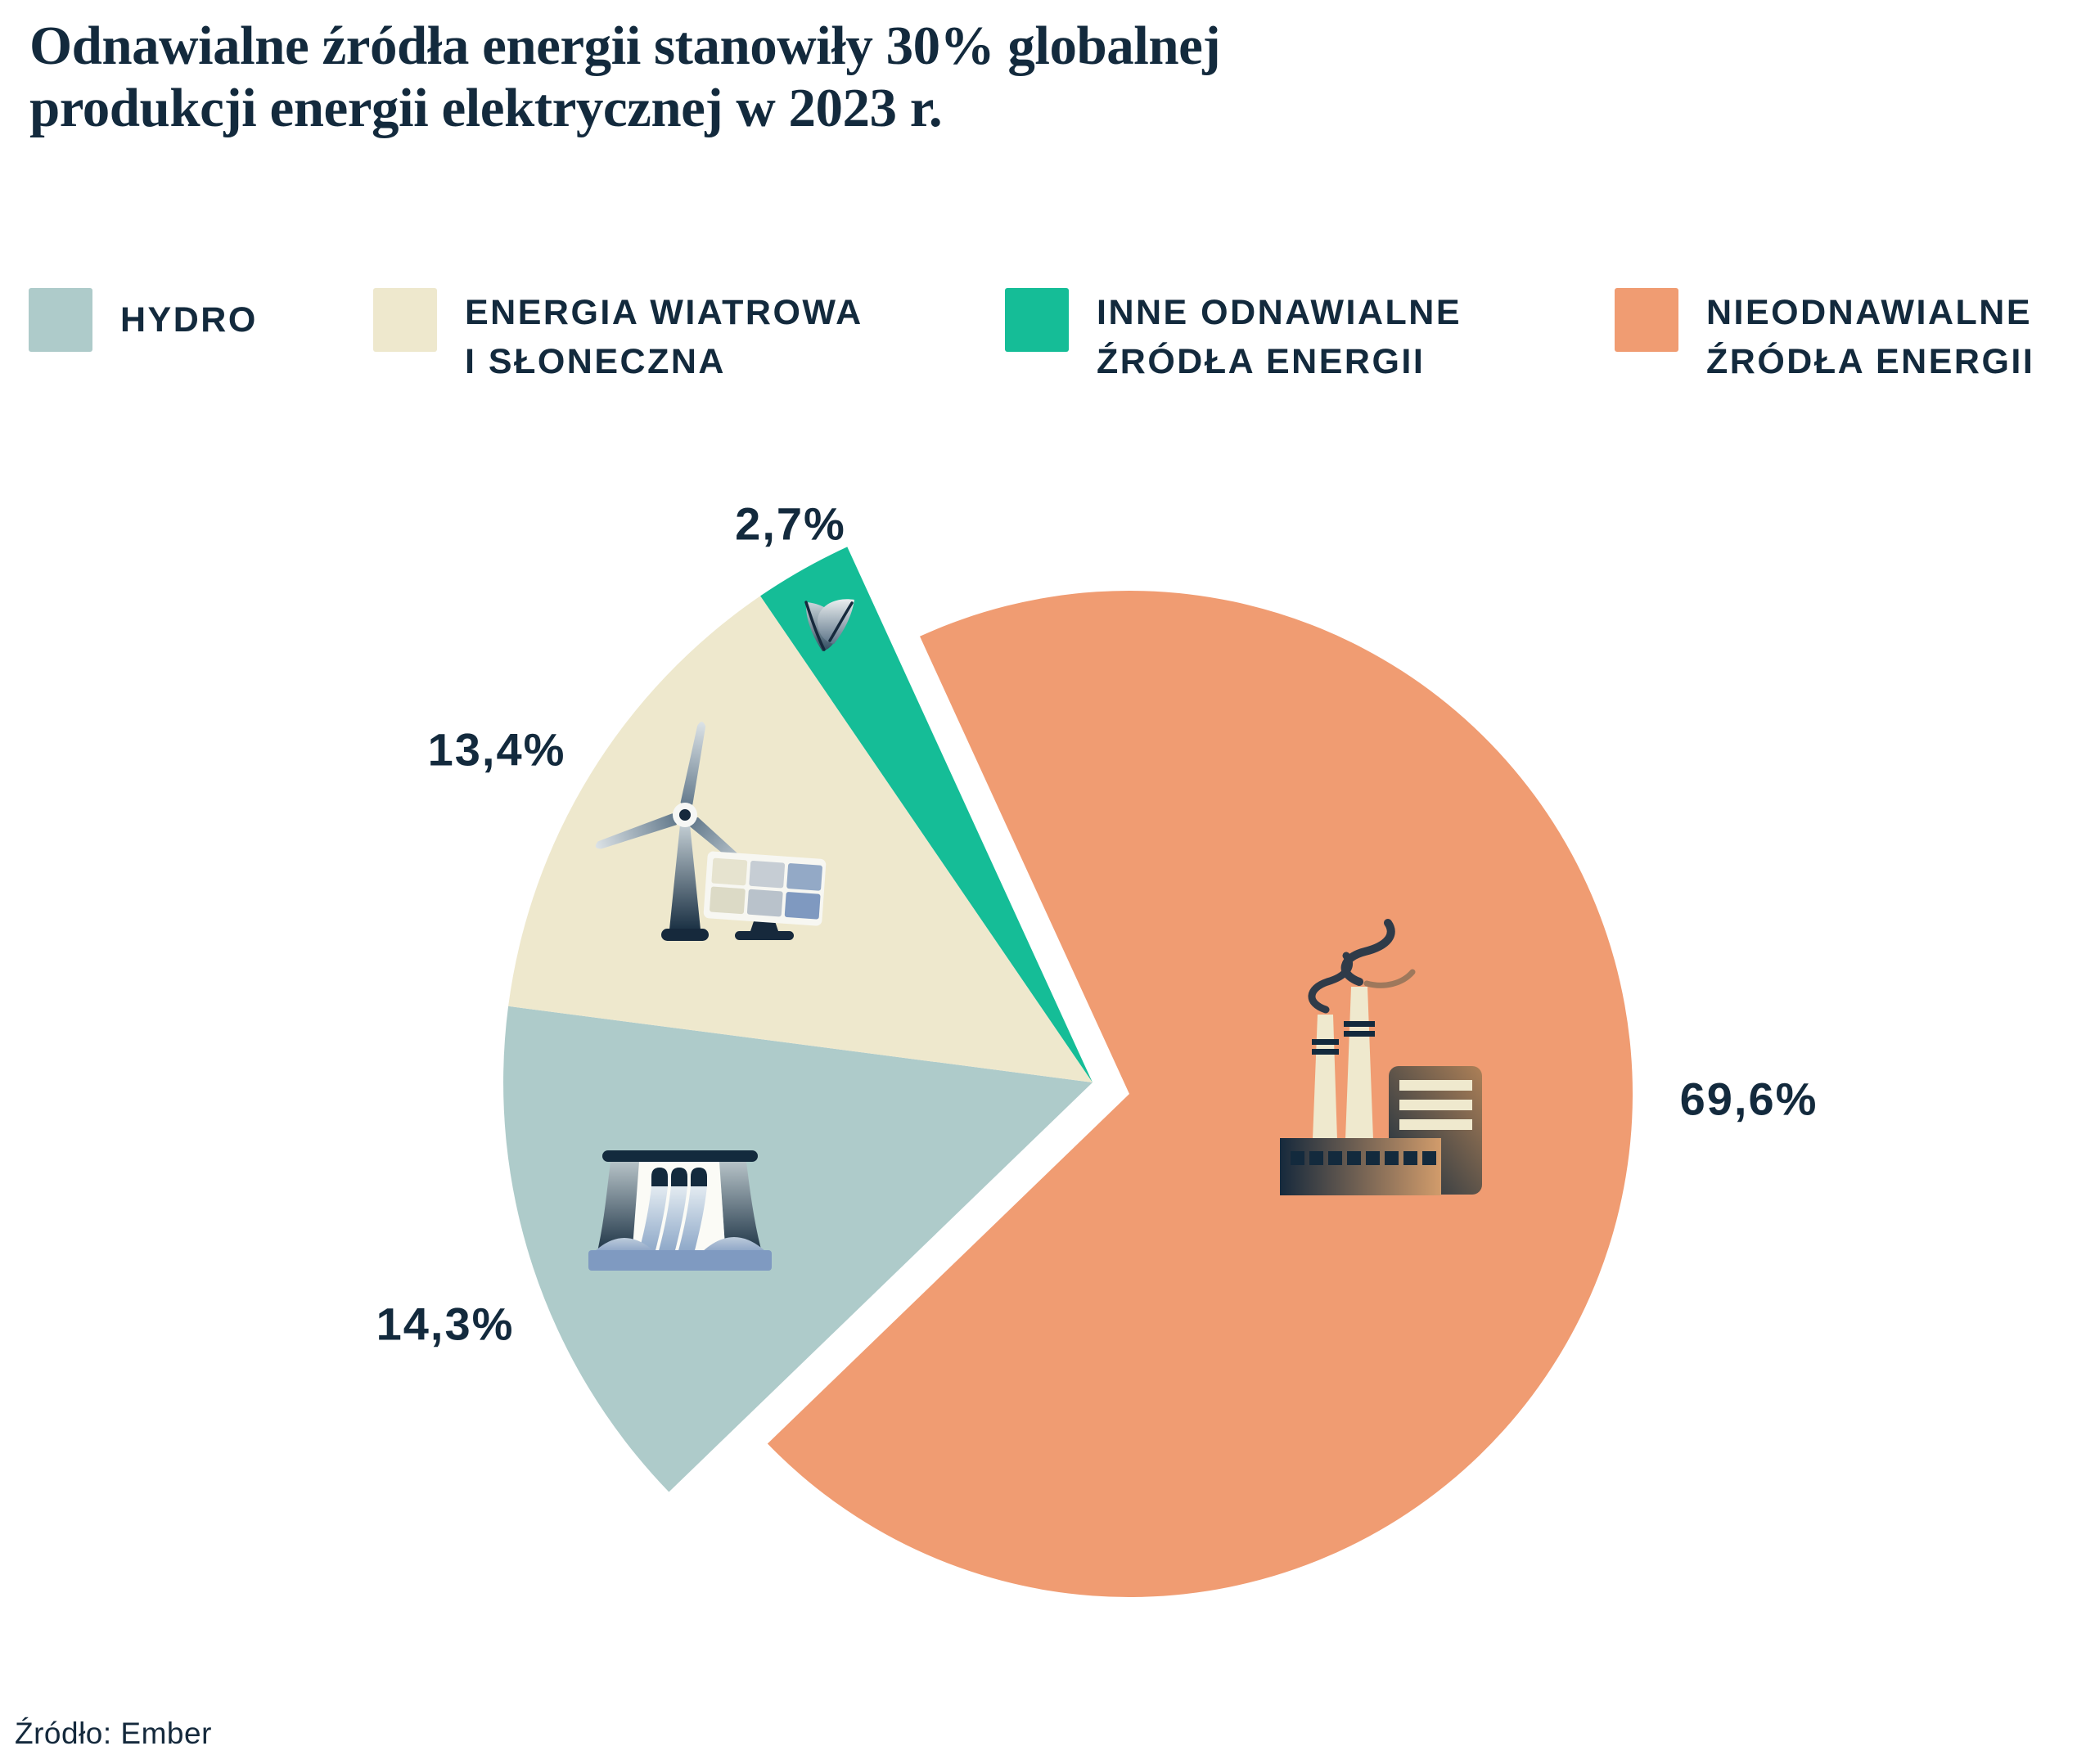 This screenshot has height=1764, width=2095. Describe the element at coordinates (486, 108) in the screenshot. I see `title-line-2: produkcji energii elektrycznej w 2023 r.` at that location.